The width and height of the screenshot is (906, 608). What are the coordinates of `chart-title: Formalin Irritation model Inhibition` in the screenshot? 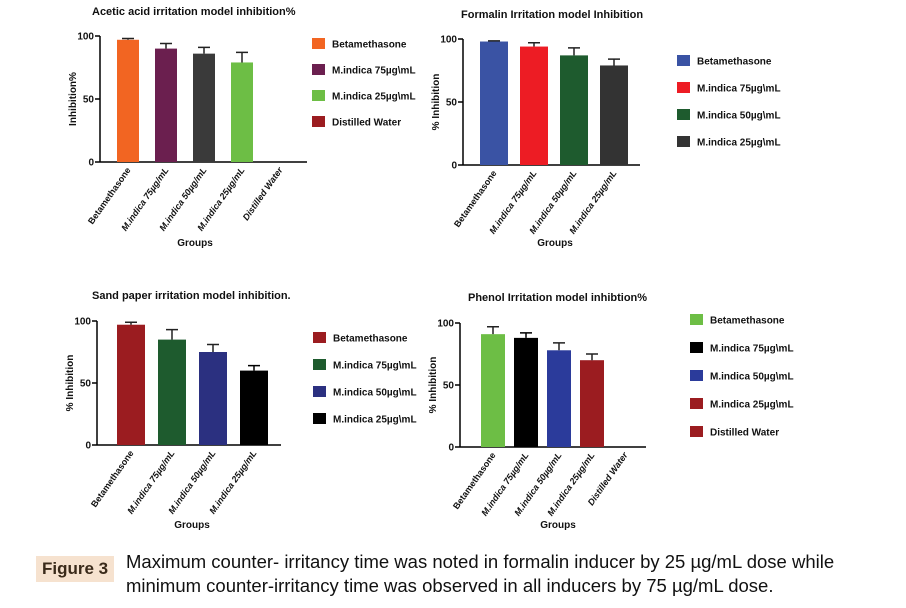 It's located at (552, 15).